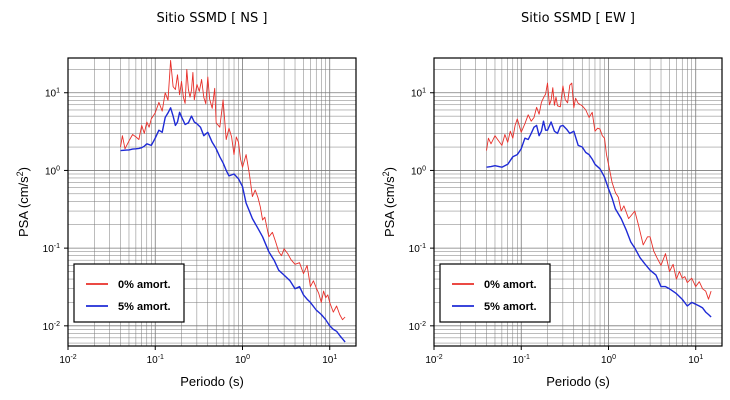 The height and width of the screenshot is (400, 730). What do you see at coordinates (212, 18) in the screenshot?
I see `chart-title: Sitio SSMD [ NS ]` at bounding box center [212, 18].